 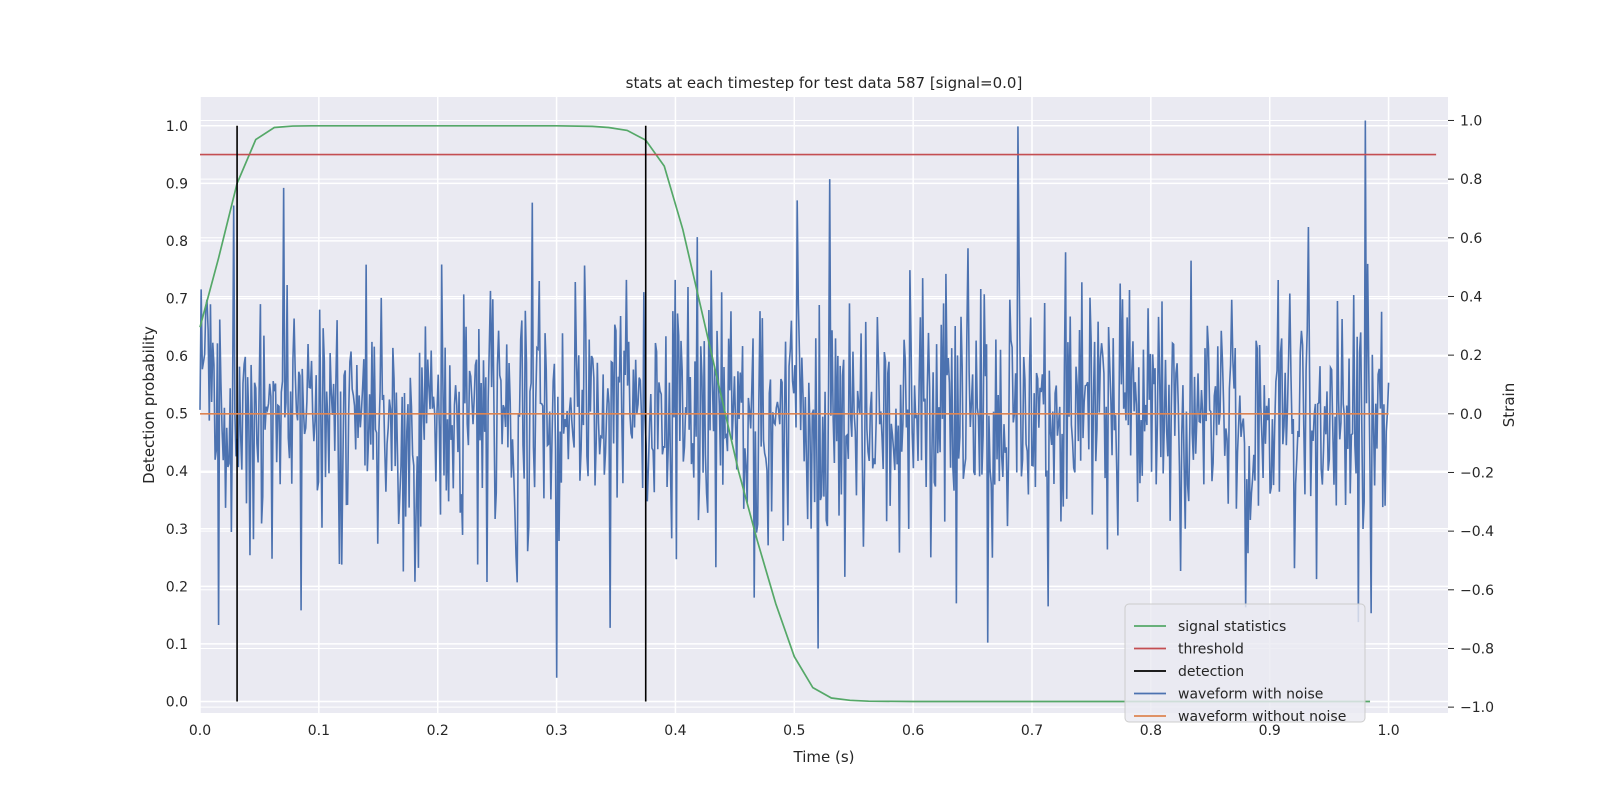 What do you see at coordinates (319, 731) in the screenshot?
I see `x-tick-label: 0.1` at bounding box center [319, 731].